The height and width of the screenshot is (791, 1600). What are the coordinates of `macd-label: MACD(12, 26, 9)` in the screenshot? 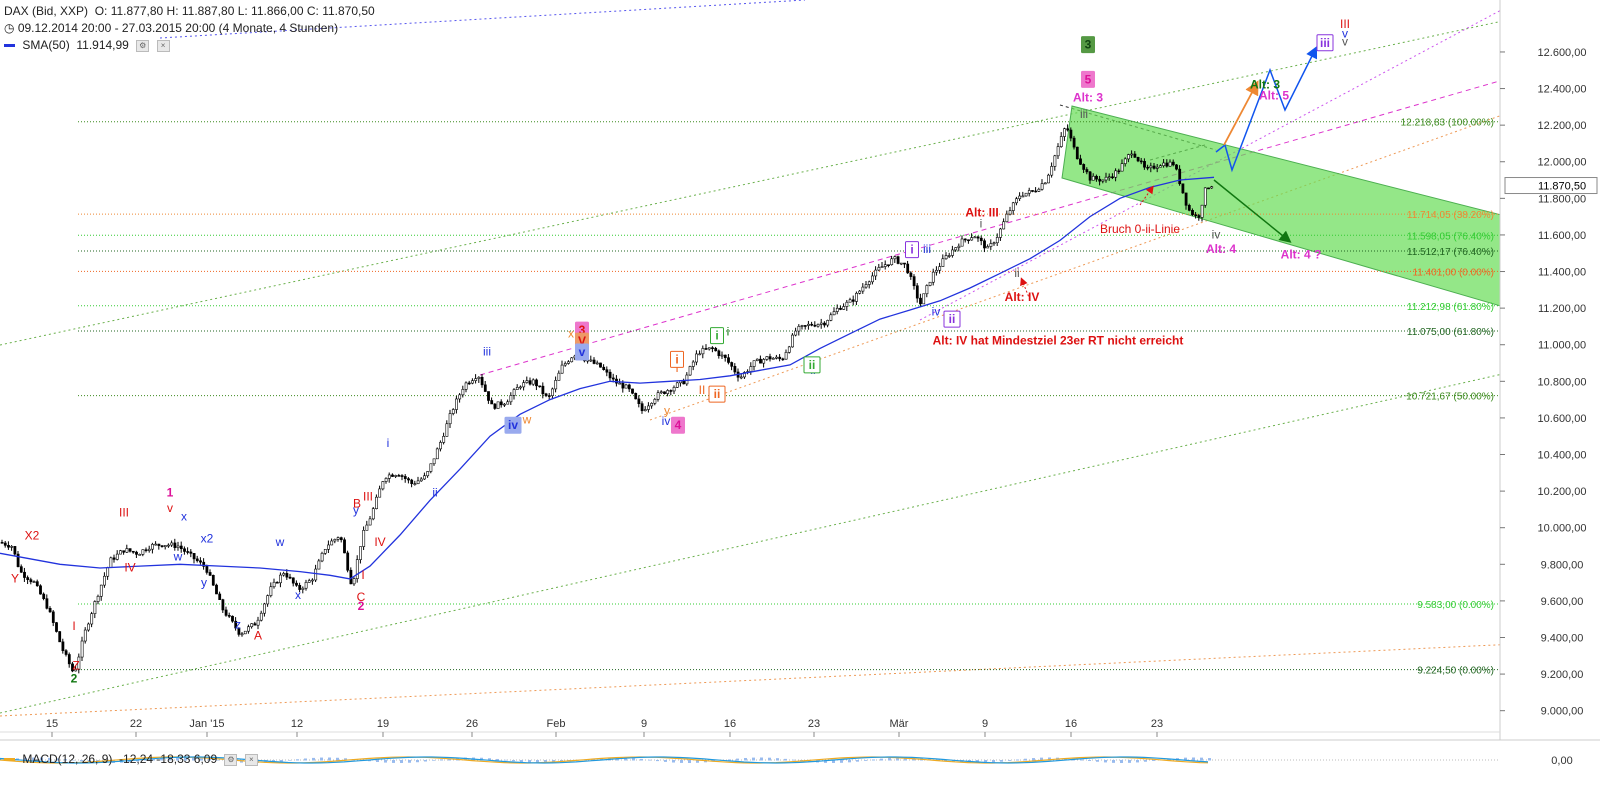 It's located at (67, 759).